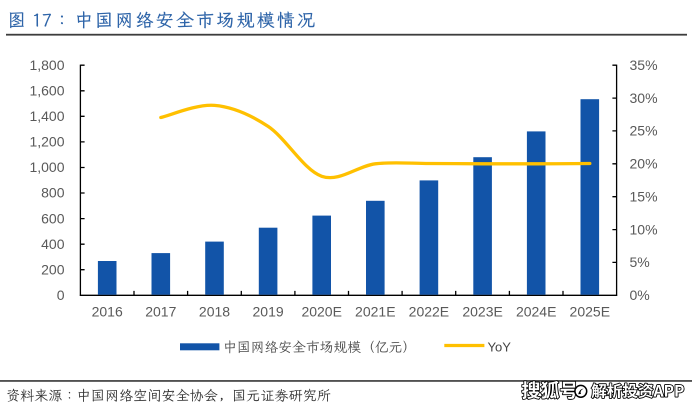  What do you see at coordinates (644, 196) in the screenshot?
I see `svg-text: 15%` at bounding box center [644, 196].